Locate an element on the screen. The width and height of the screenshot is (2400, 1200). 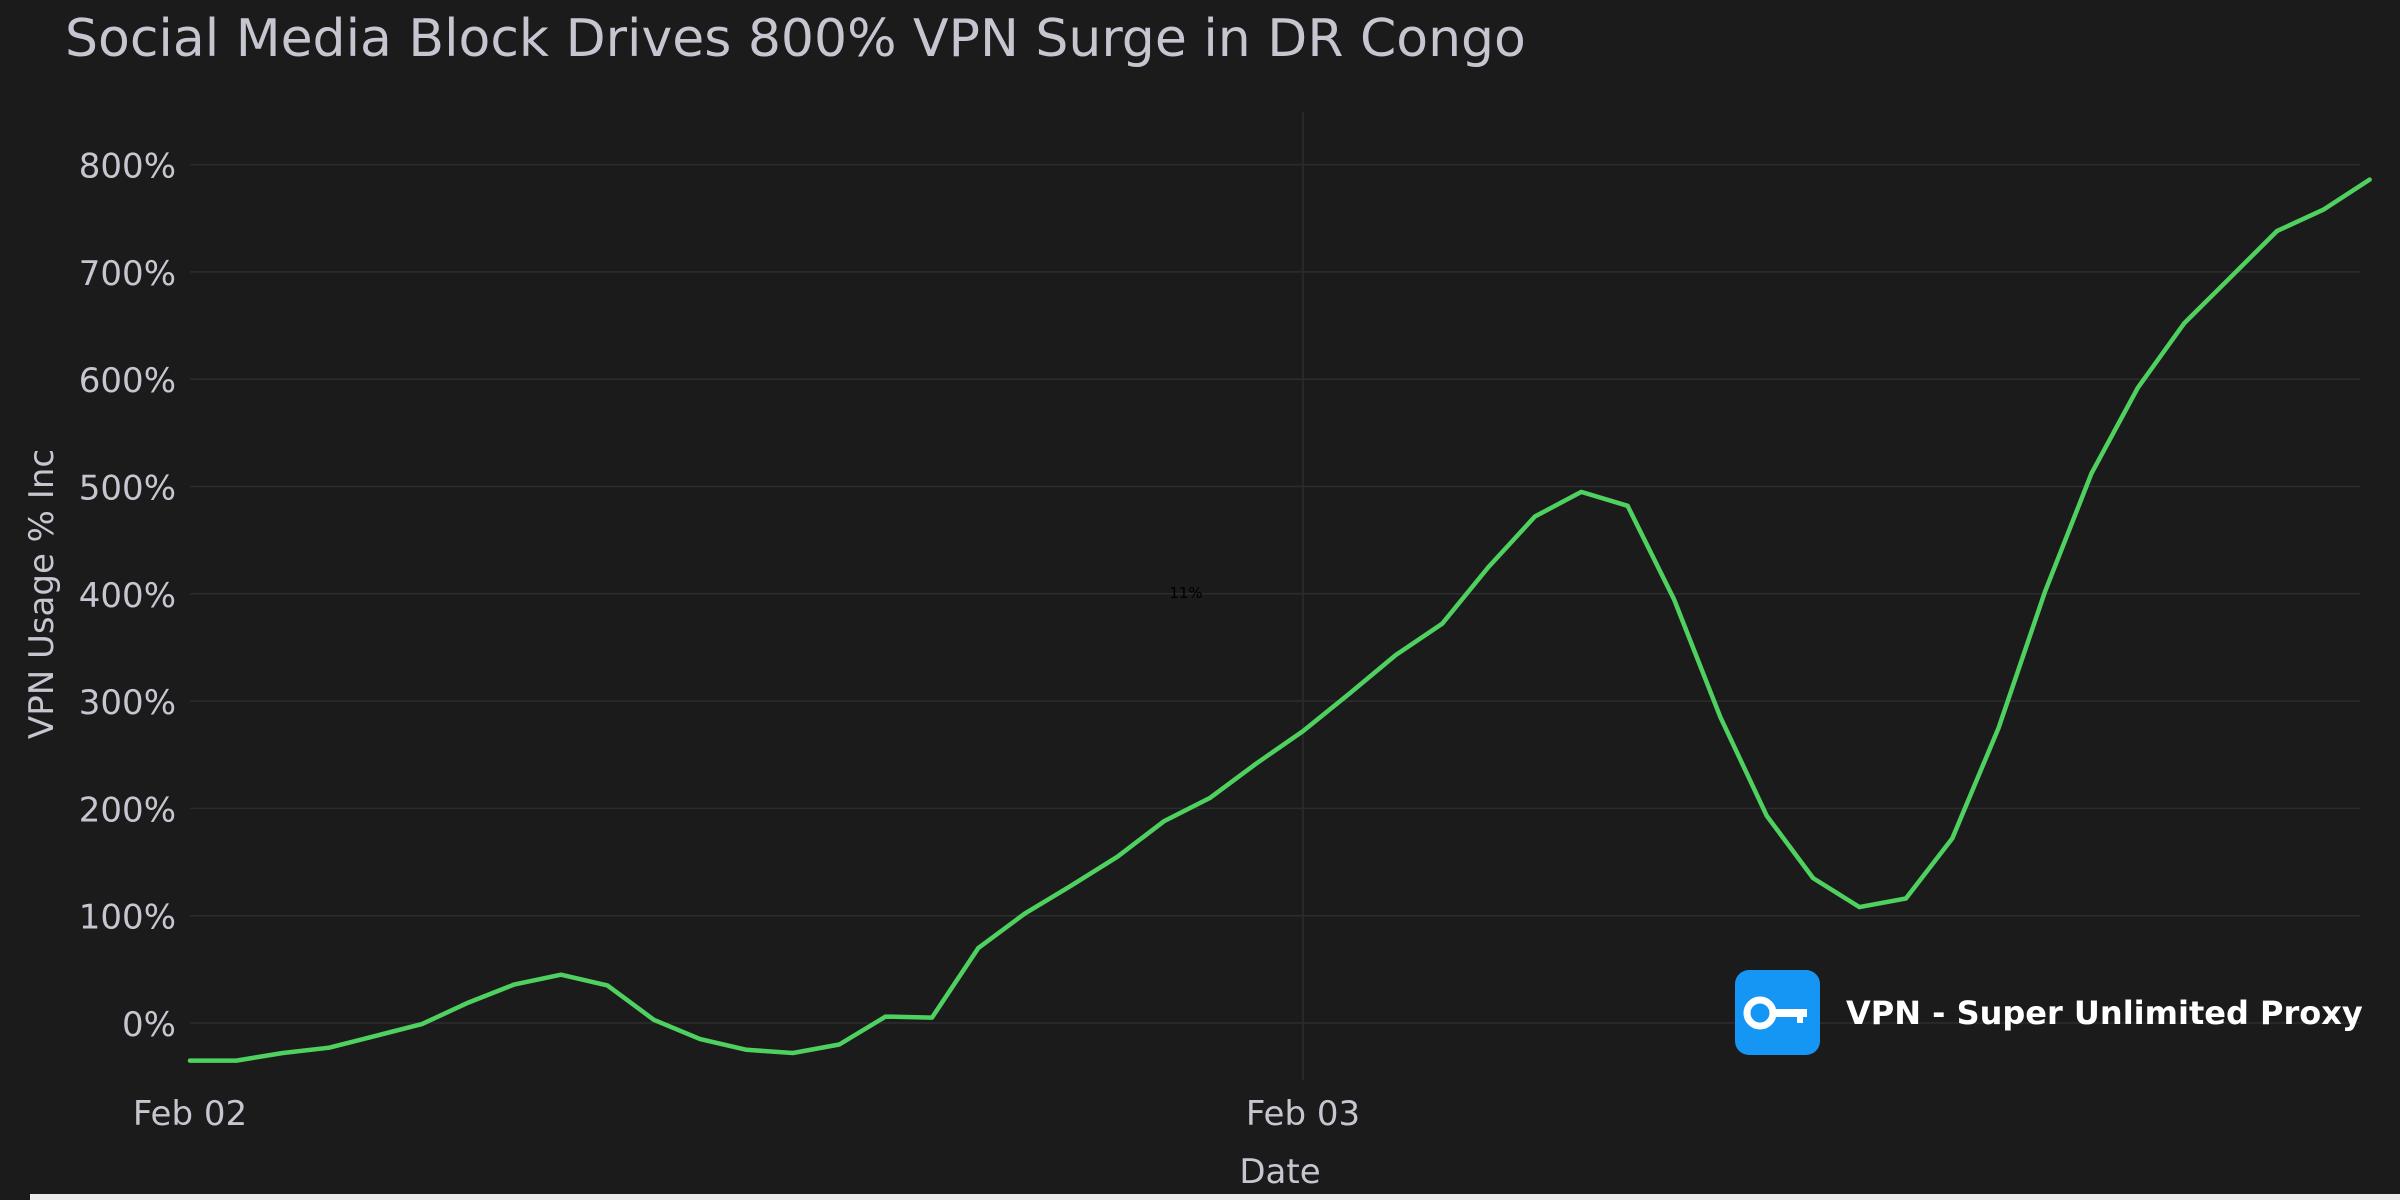
y-axis-ticks: 0% 100% 200% 300% 400% 500% 600% 700% 800% is located at coordinates (127, 596).